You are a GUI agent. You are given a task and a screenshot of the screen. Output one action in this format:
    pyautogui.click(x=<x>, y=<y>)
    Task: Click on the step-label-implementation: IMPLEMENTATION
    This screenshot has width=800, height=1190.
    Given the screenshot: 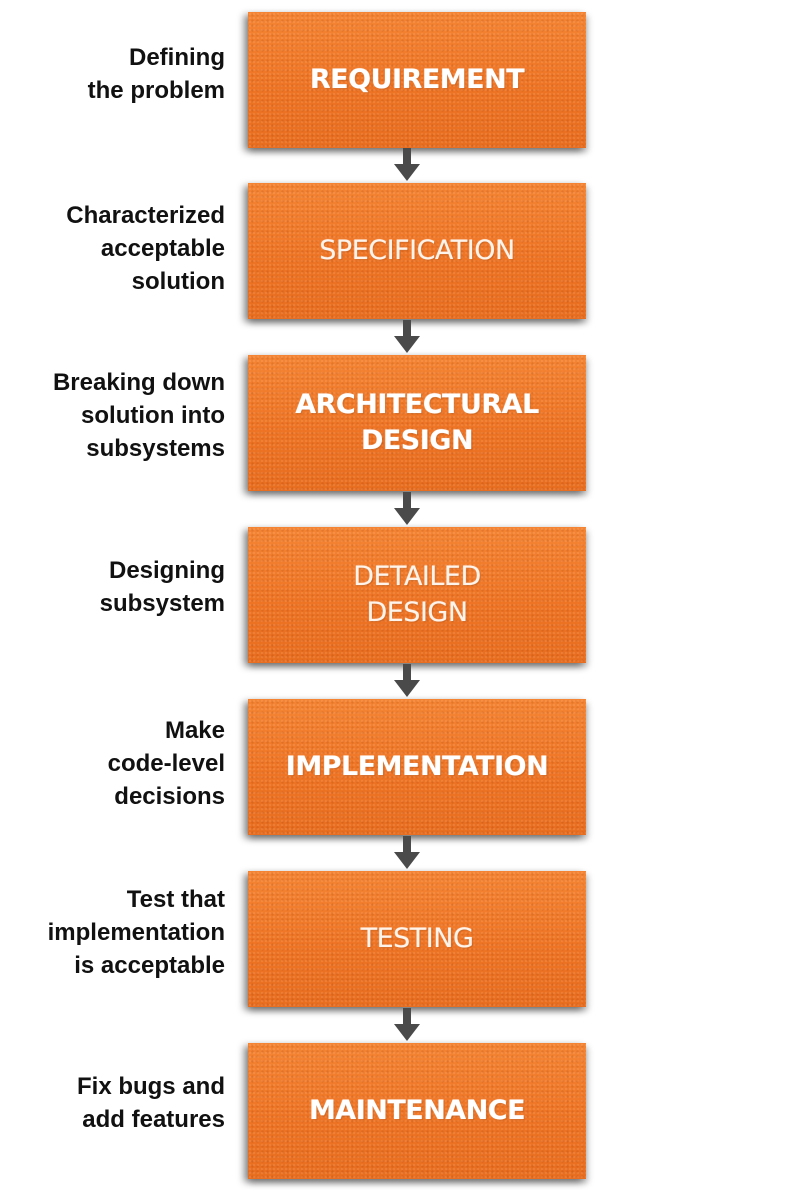 What is the action you would take?
    pyautogui.click(x=417, y=766)
    